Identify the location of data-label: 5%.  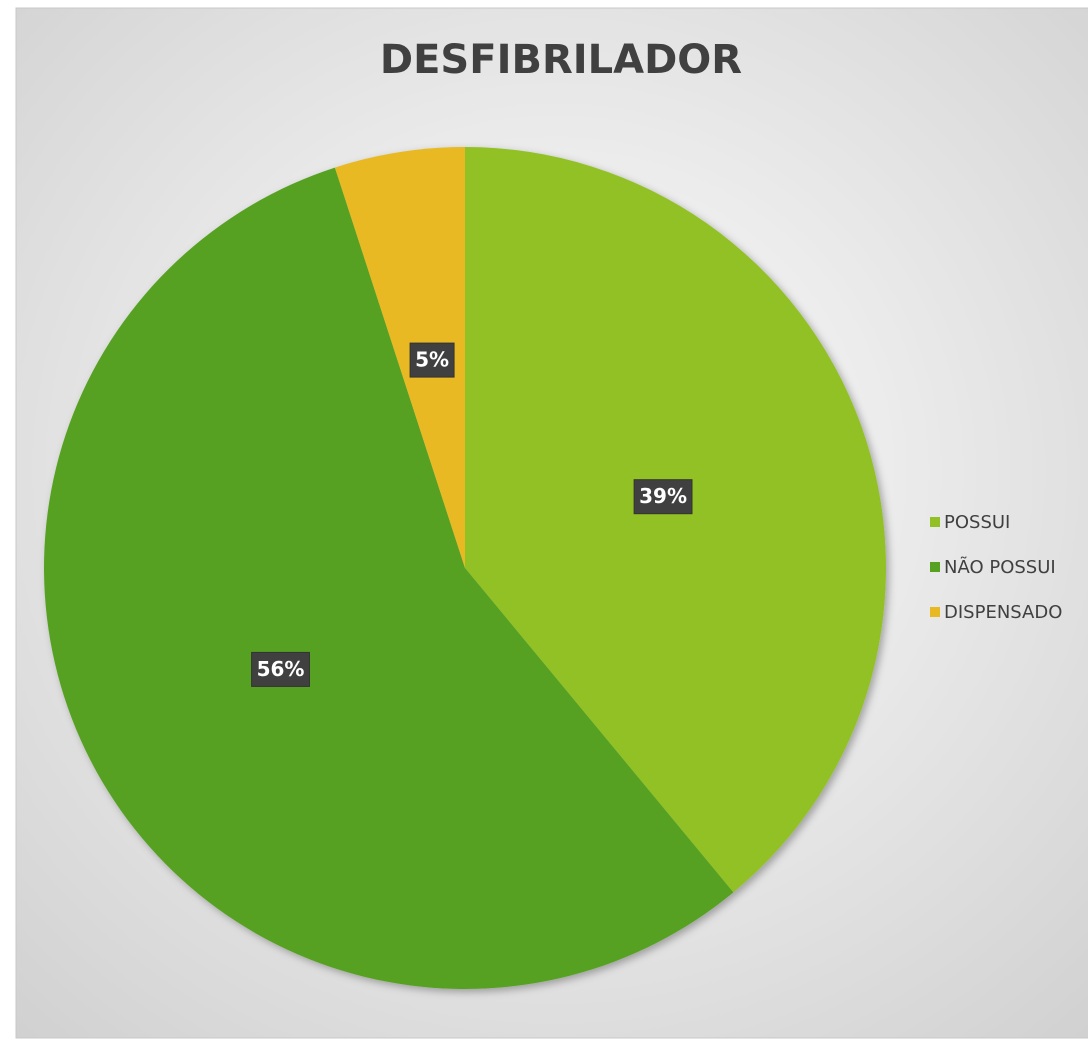
(432, 360).